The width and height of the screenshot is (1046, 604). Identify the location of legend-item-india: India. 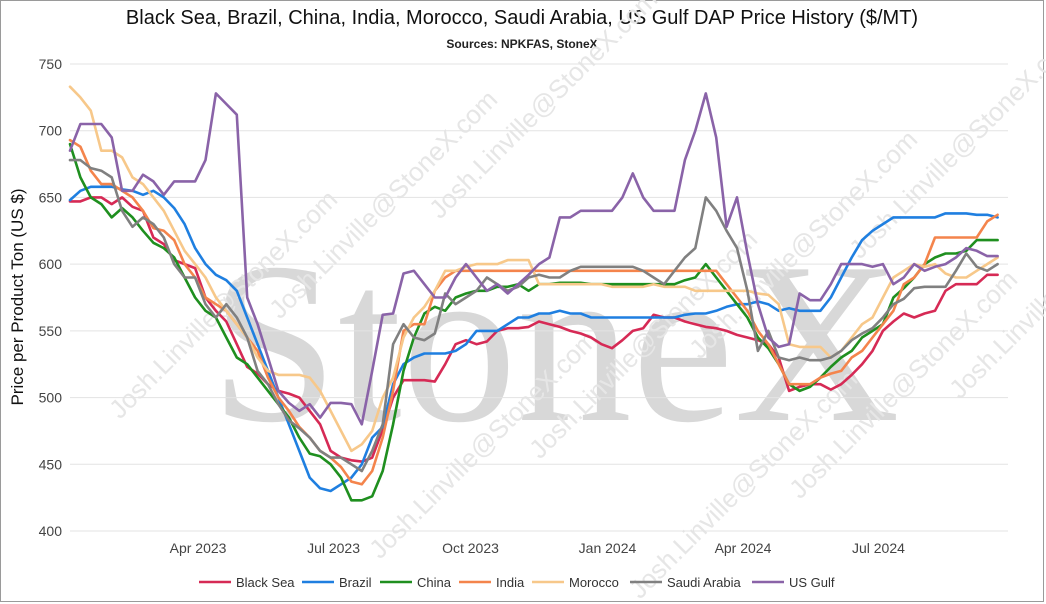
(492, 582).